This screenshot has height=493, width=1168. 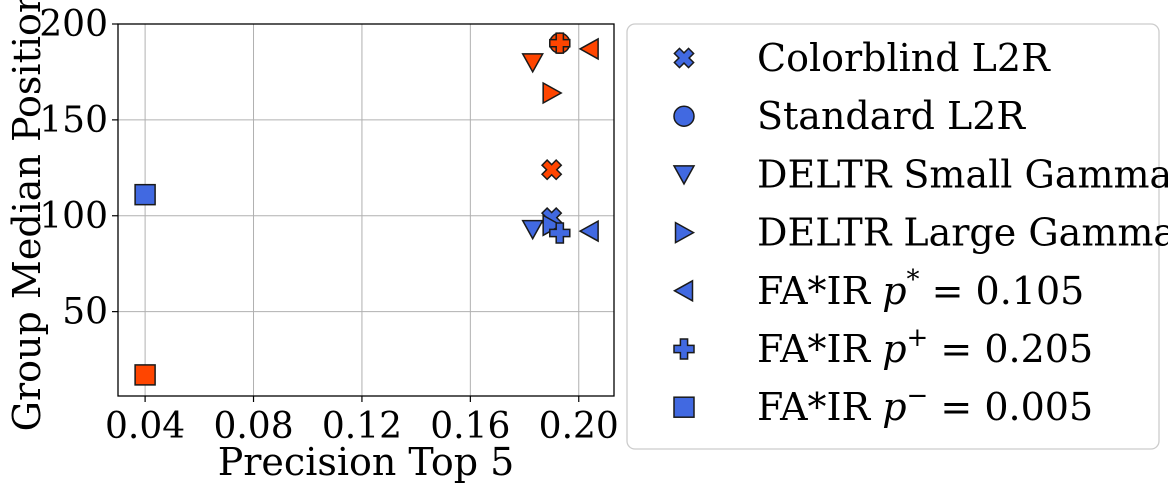 I want to click on point-square-group_b, so click(x=145, y=375).